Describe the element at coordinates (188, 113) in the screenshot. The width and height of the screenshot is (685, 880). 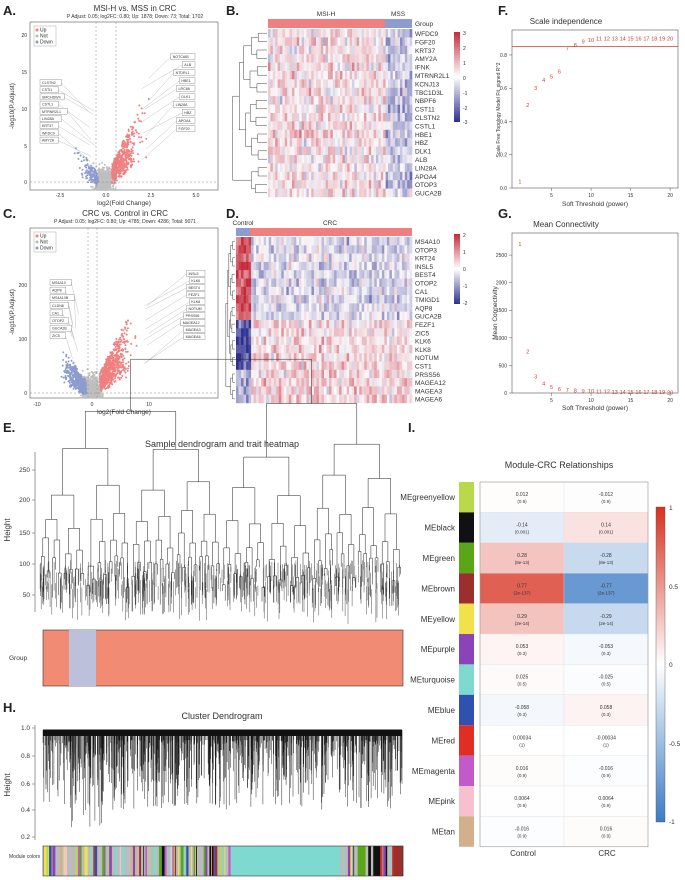
I see `gene-label: HBZ` at that location.